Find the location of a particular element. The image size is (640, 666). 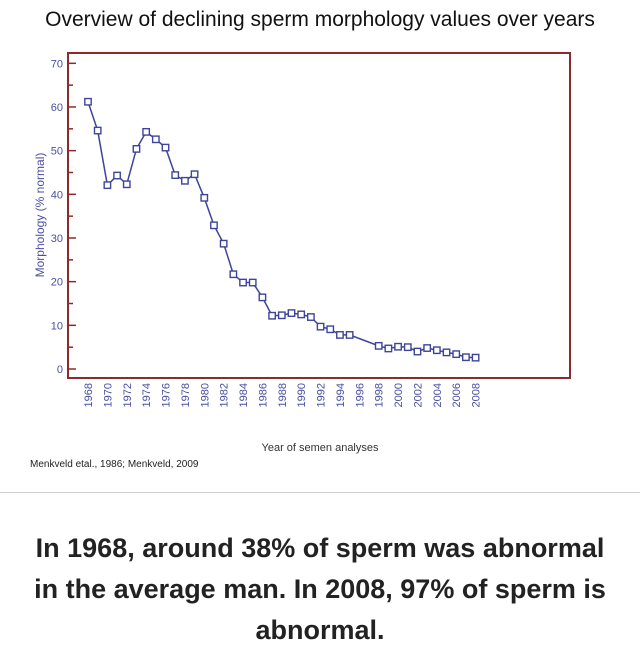

y-tick-label: 20 is located at coordinates (57, 283).